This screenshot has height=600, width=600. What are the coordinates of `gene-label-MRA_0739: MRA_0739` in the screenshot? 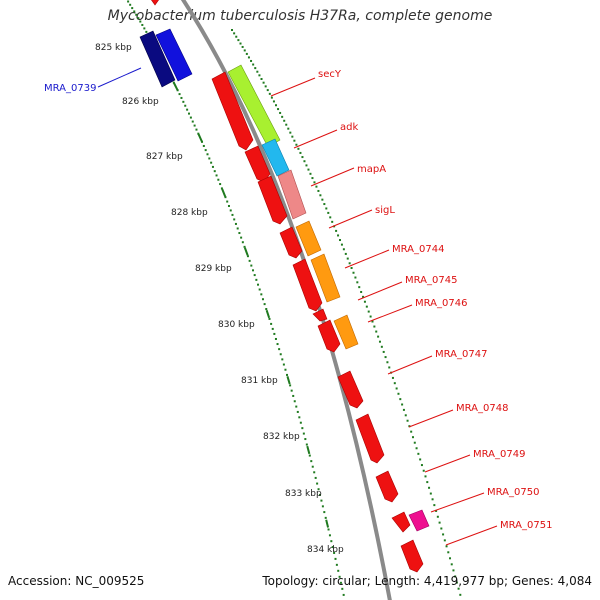 It's located at (70, 88).